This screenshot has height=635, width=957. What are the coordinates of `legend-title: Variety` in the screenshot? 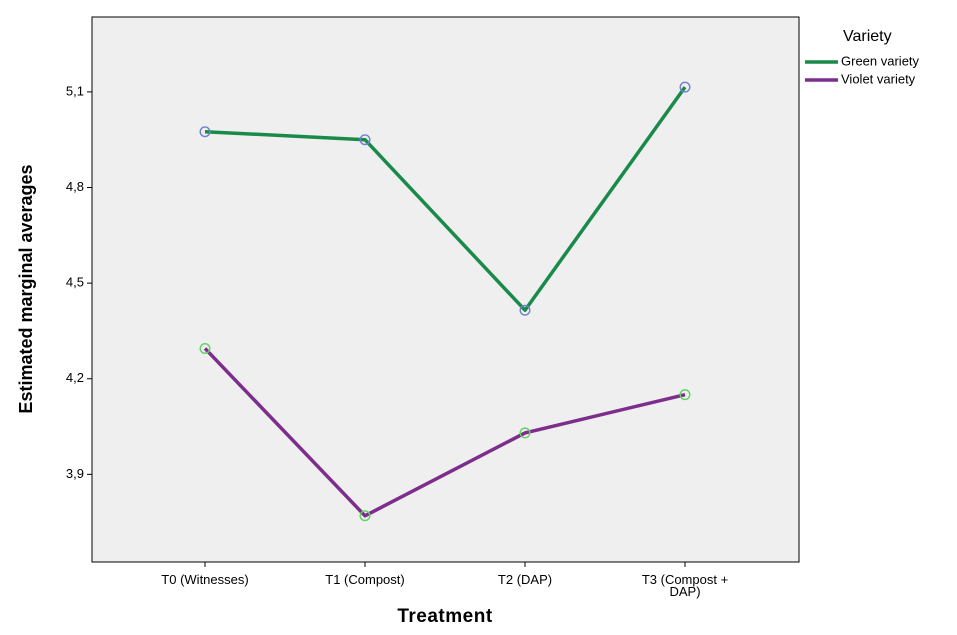 It's located at (867, 36).